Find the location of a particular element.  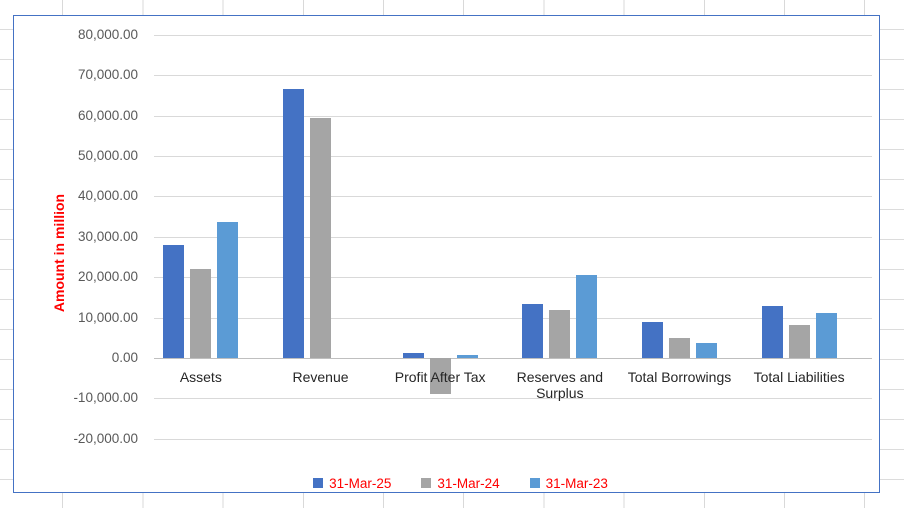

y-tick-label: 0.00 is located at coordinates (124, 357).